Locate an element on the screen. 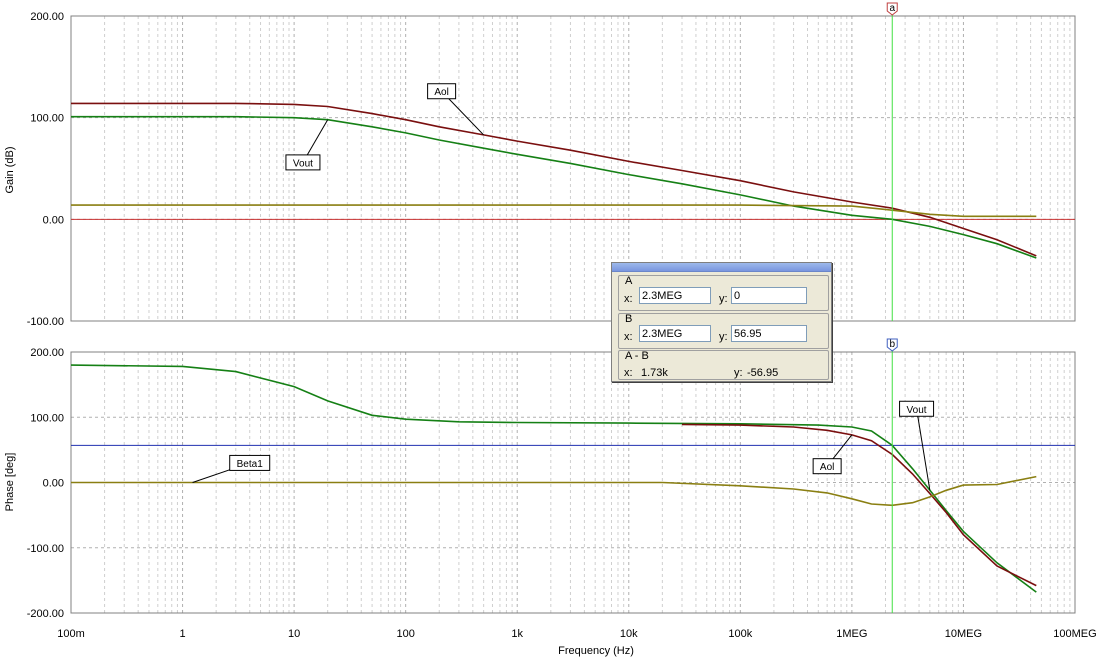  cursor-a-x-label: x: is located at coordinates (628, 299).